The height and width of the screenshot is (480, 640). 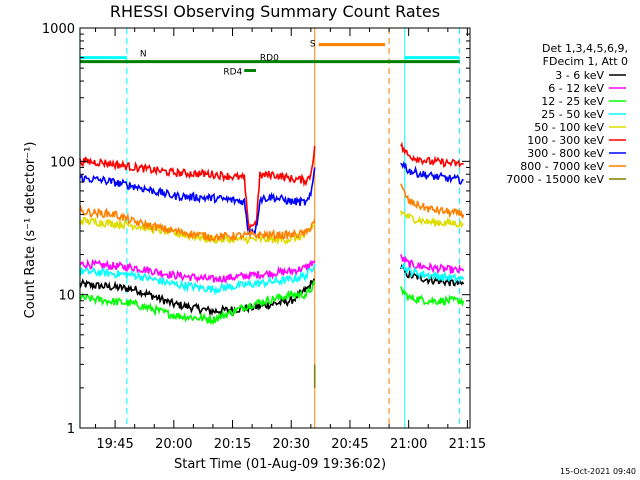 What do you see at coordinates (555, 179) in the screenshot?
I see `legend-label-8: 7000 - 15000 keV` at bounding box center [555, 179].